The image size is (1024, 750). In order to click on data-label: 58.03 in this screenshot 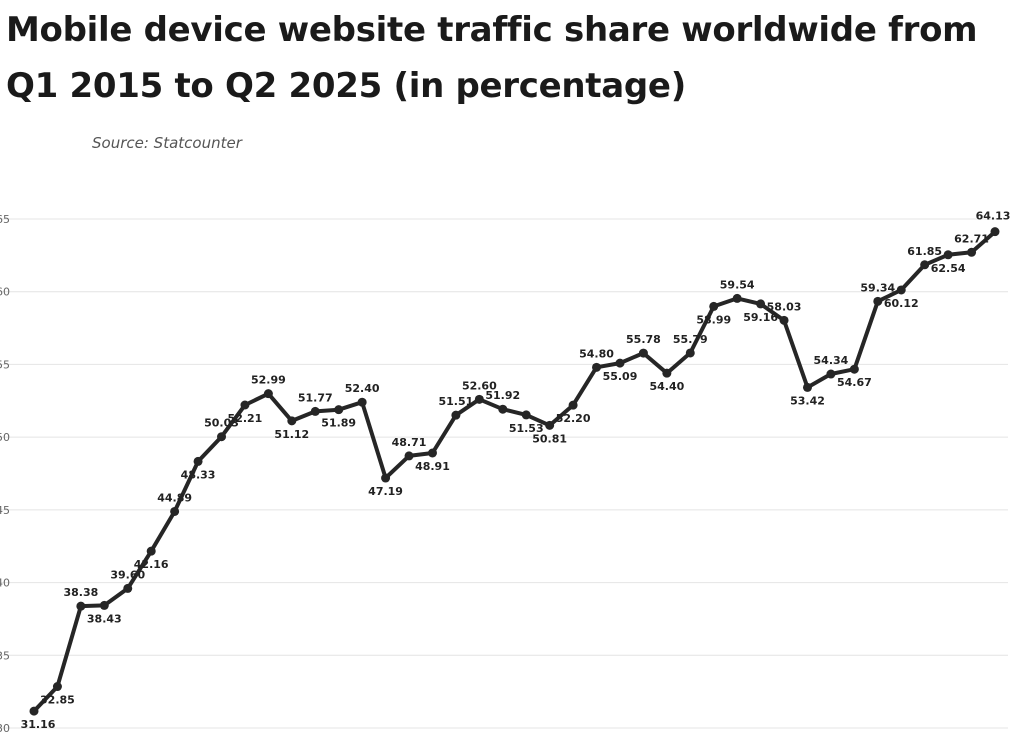, I will do `click(784, 306)`.